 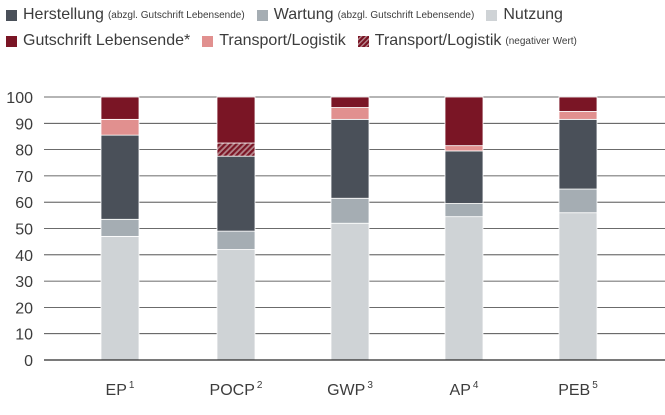 What do you see at coordinates (574, 390) in the screenshot?
I see `x-tick-label-text: PEB` at bounding box center [574, 390].